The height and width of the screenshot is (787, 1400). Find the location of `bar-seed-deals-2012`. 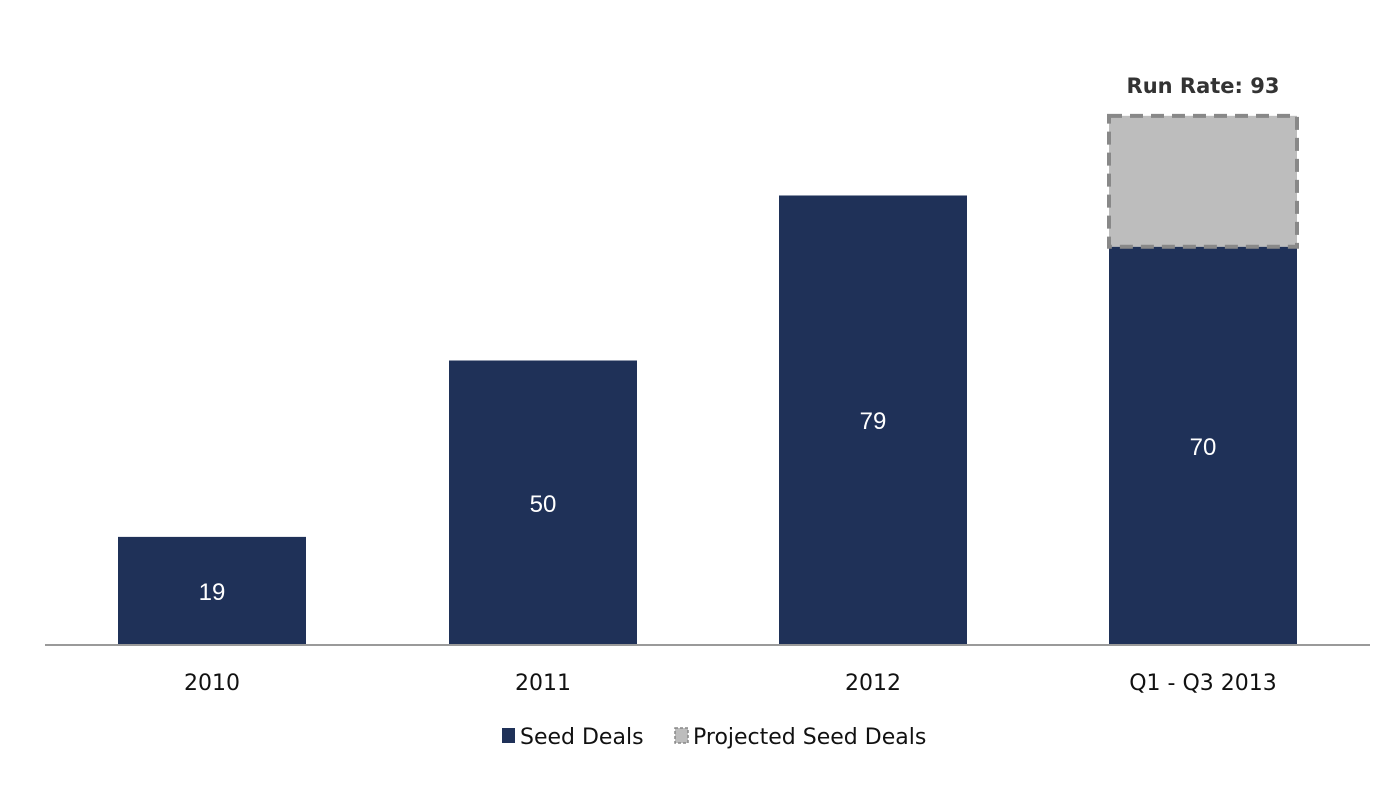

bar-seed-deals-2012 is located at coordinates (873, 420).